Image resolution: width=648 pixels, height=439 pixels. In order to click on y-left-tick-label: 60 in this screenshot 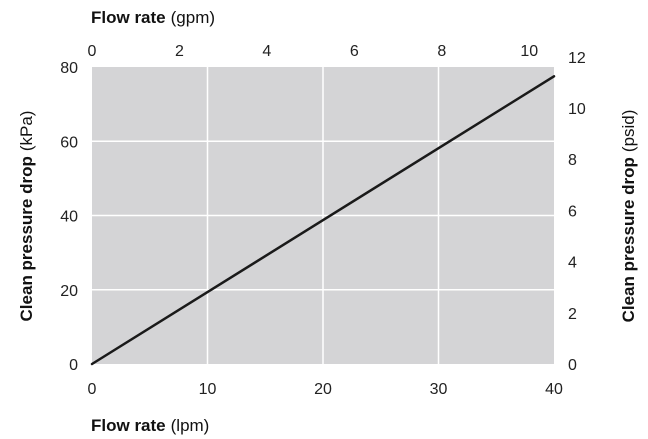, I will do `click(69, 142)`.